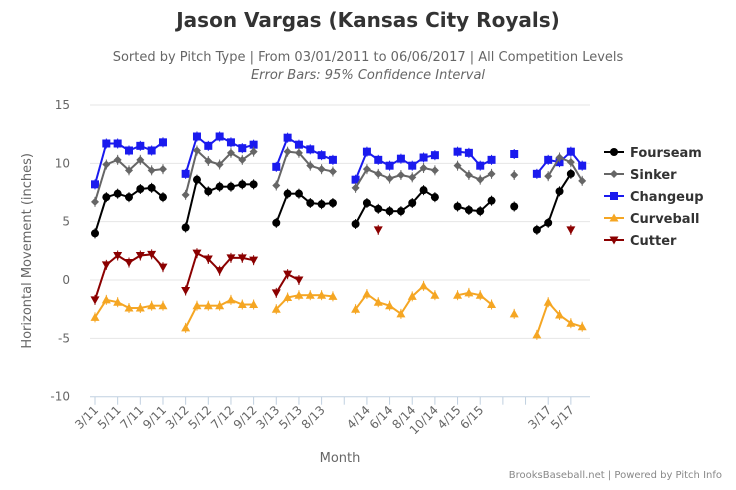  I want to click on series-line-cutter, so click(101, 282).